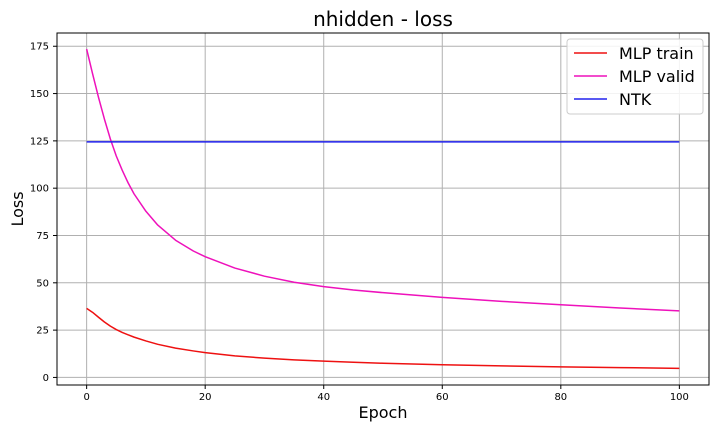  What do you see at coordinates (657, 76) in the screenshot?
I see `legend-label: MLP valid` at bounding box center [657, 76].